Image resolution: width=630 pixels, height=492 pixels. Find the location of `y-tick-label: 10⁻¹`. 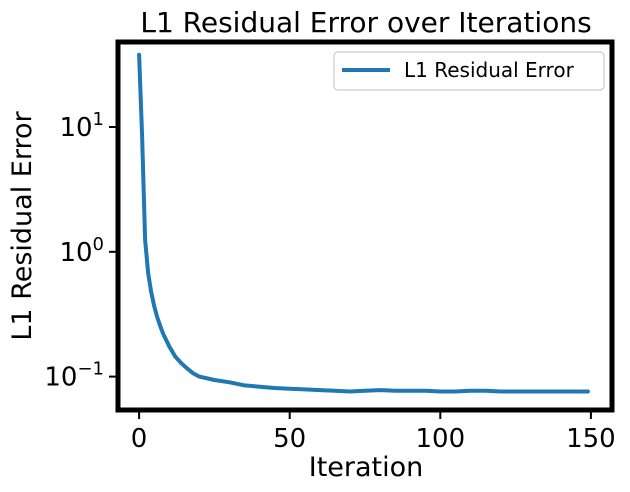

y-tick-label: 10⁻¹ is located at coordinates (74, 376).